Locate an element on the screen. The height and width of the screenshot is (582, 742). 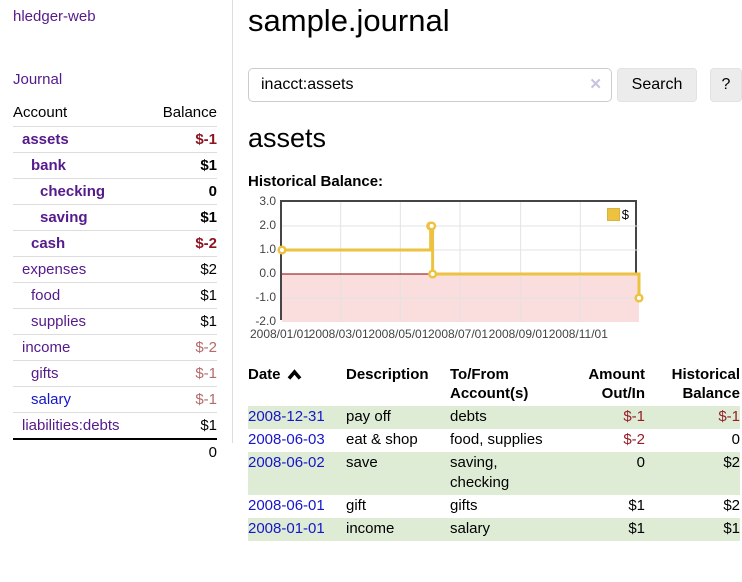
x-axis-tick-label: 2008/09/01 is located at coordinates (518, 334).